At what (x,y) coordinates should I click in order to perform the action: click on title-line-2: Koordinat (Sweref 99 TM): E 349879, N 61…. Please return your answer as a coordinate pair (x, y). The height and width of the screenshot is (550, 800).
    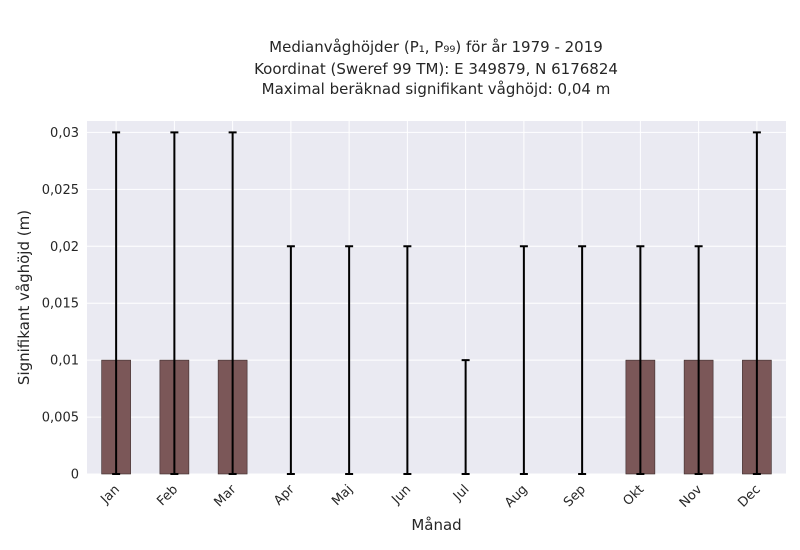
    Looking at the image, I should click on (436, 69).